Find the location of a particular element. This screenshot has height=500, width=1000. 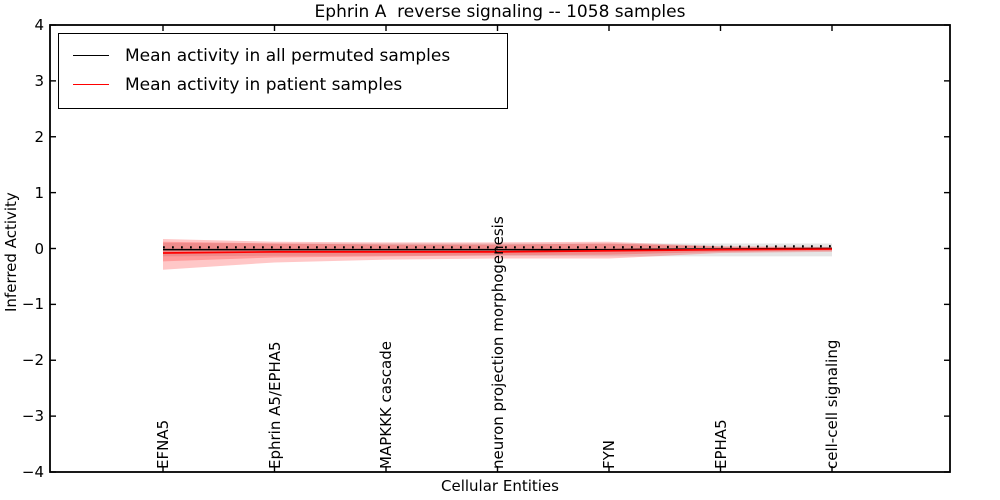

legend-item-permuted: Mean activity in all permuted samples is located at coordinates (285, 55).